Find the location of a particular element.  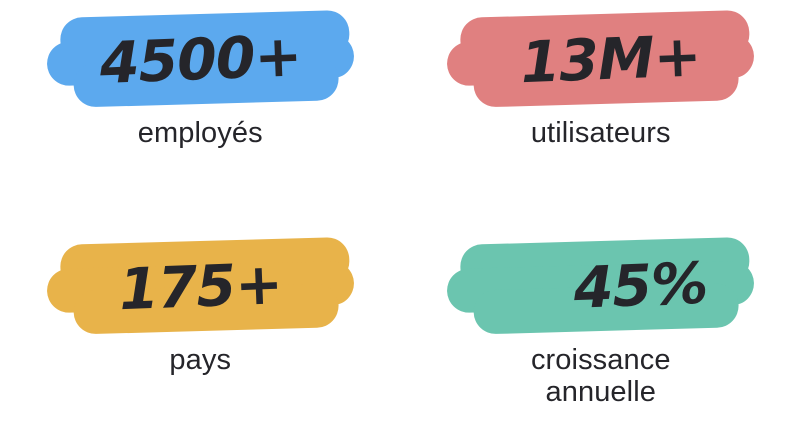

stat-value-pays: 175+ is located at coordinates (200, 287).